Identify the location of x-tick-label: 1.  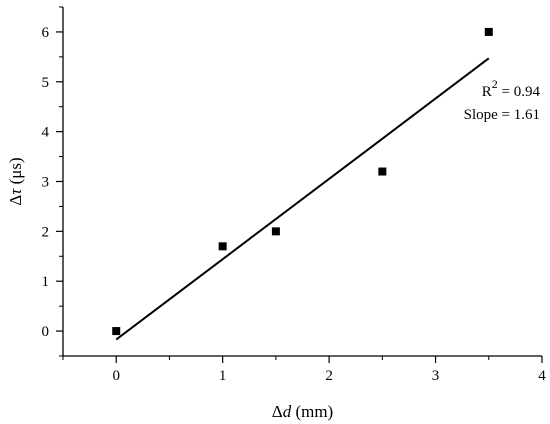
(223, 376).